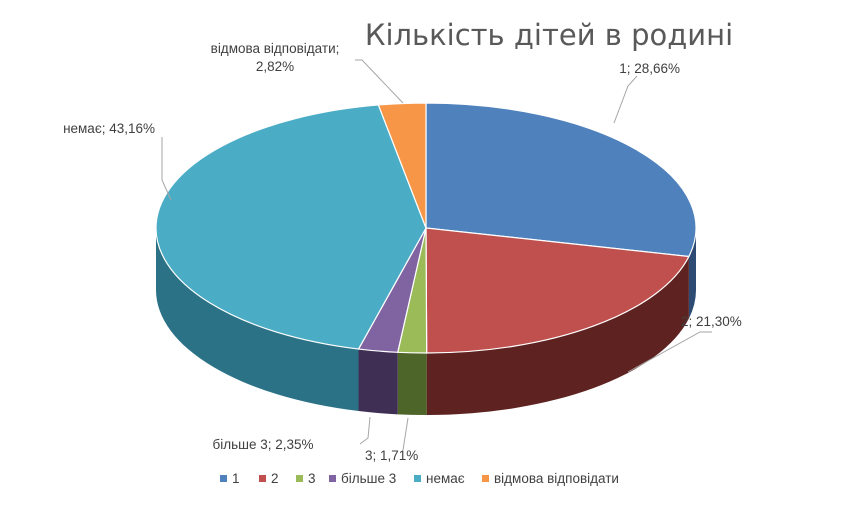  What do you see at coordinates (275, 57) in the screenshot?
I see `data-label-відмова-відповідати: відмова відповідати; 2,82%` at bounding box center [275, 57].